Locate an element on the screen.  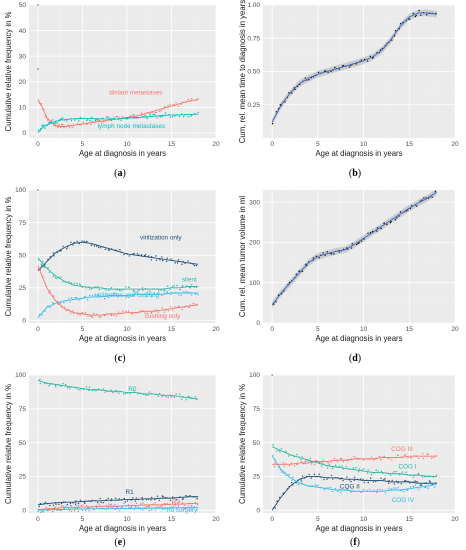
series-line-lymph-node-metastases is located at coordinates (118, 123).